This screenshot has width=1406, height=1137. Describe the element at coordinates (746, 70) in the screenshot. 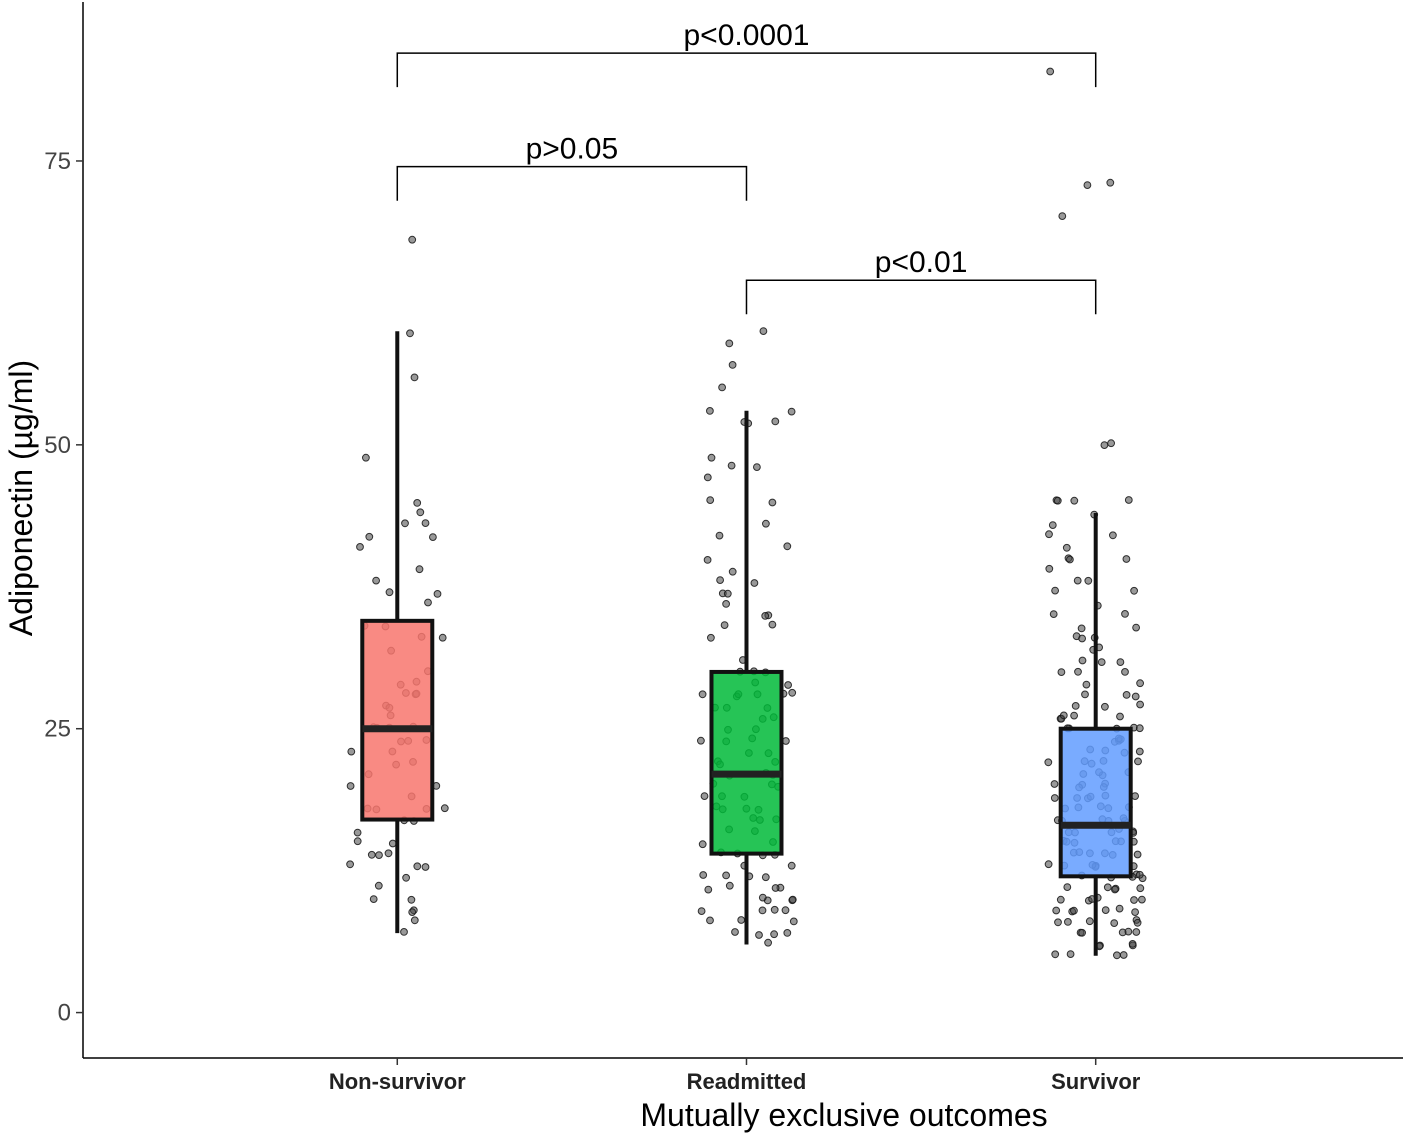

I see `bracket-line` at that location.